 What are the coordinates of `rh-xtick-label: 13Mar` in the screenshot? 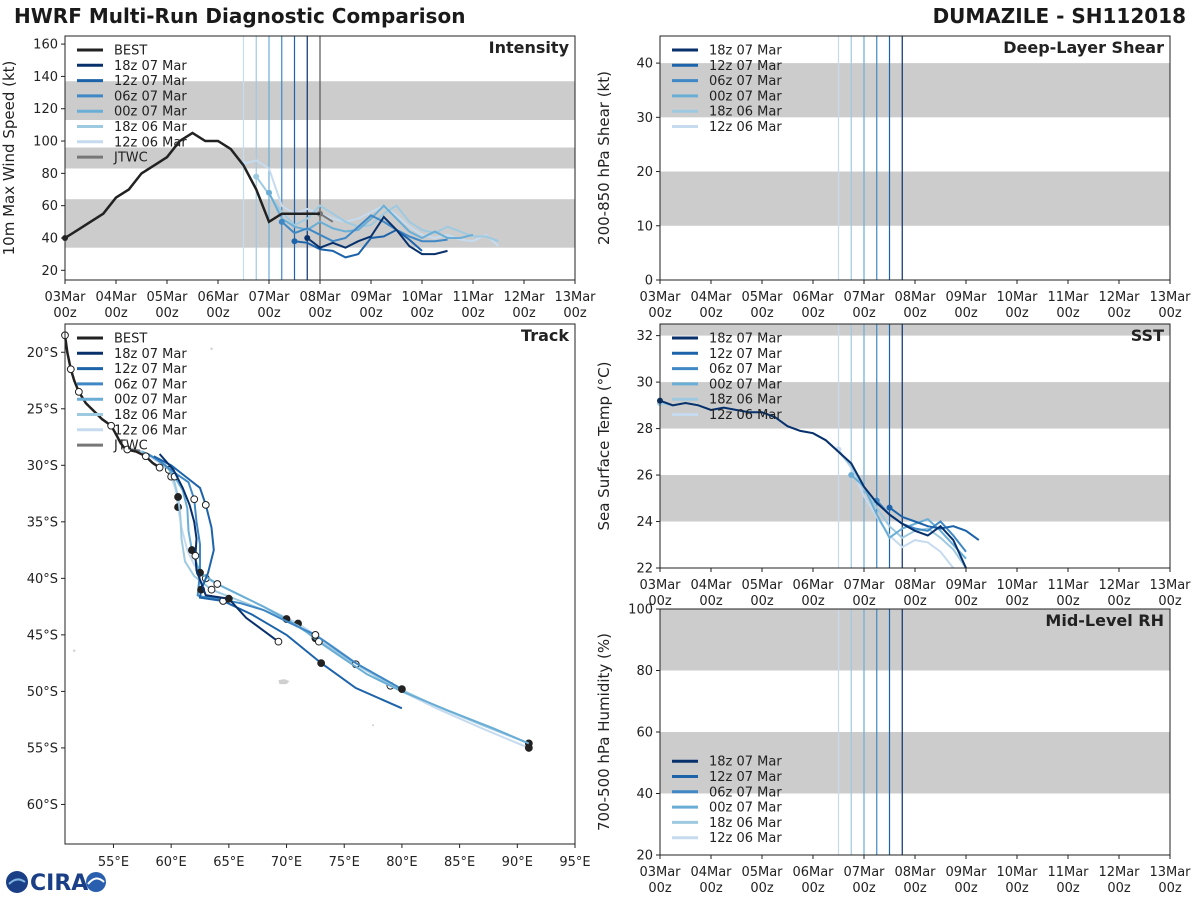 It's located at (1170, 872).